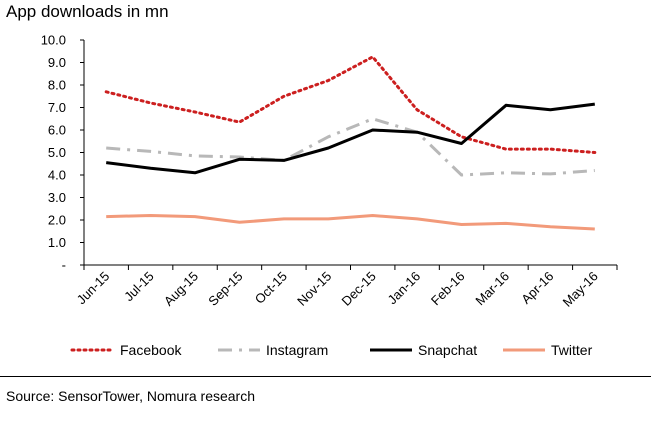 The width and height of the screenshot is (651, 423). What do you see at coordinates (350, 147) in the screenshot?
I see `series-line-instagram` at bounding box center [350, 147].